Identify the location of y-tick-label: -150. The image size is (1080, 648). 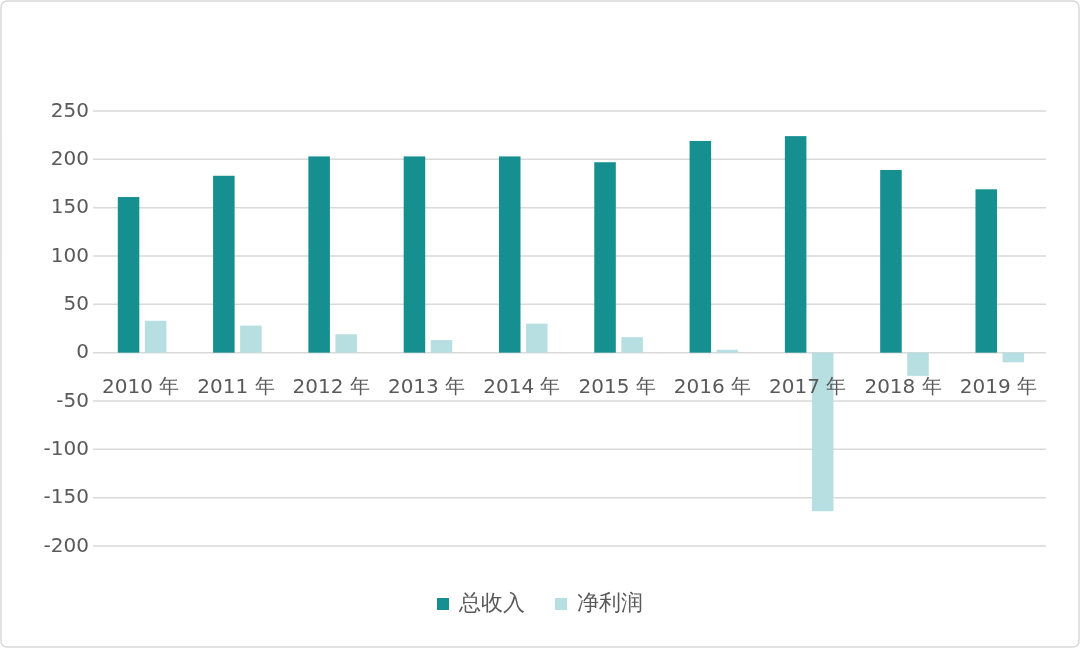
(66, 496).